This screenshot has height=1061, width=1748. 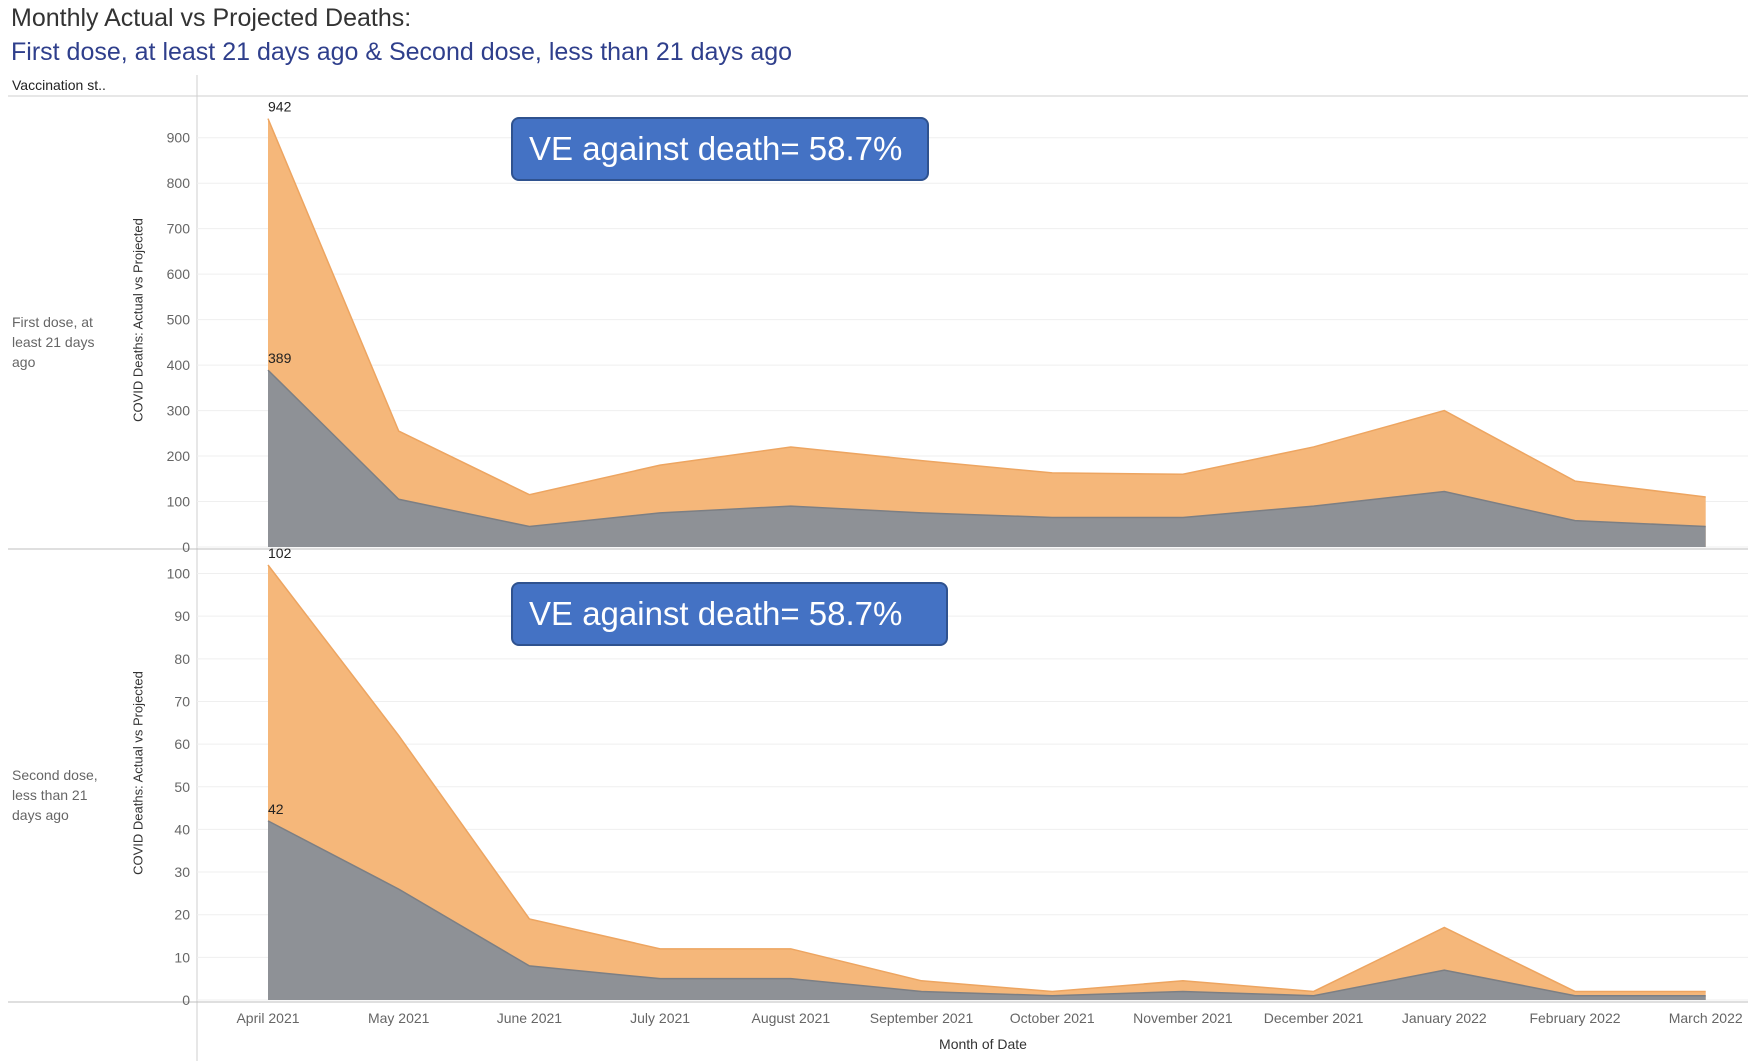 What do you see at coordinates (280, 358) in the screenshot?
I see `data-label: 389` at bounding box center [280, 358].